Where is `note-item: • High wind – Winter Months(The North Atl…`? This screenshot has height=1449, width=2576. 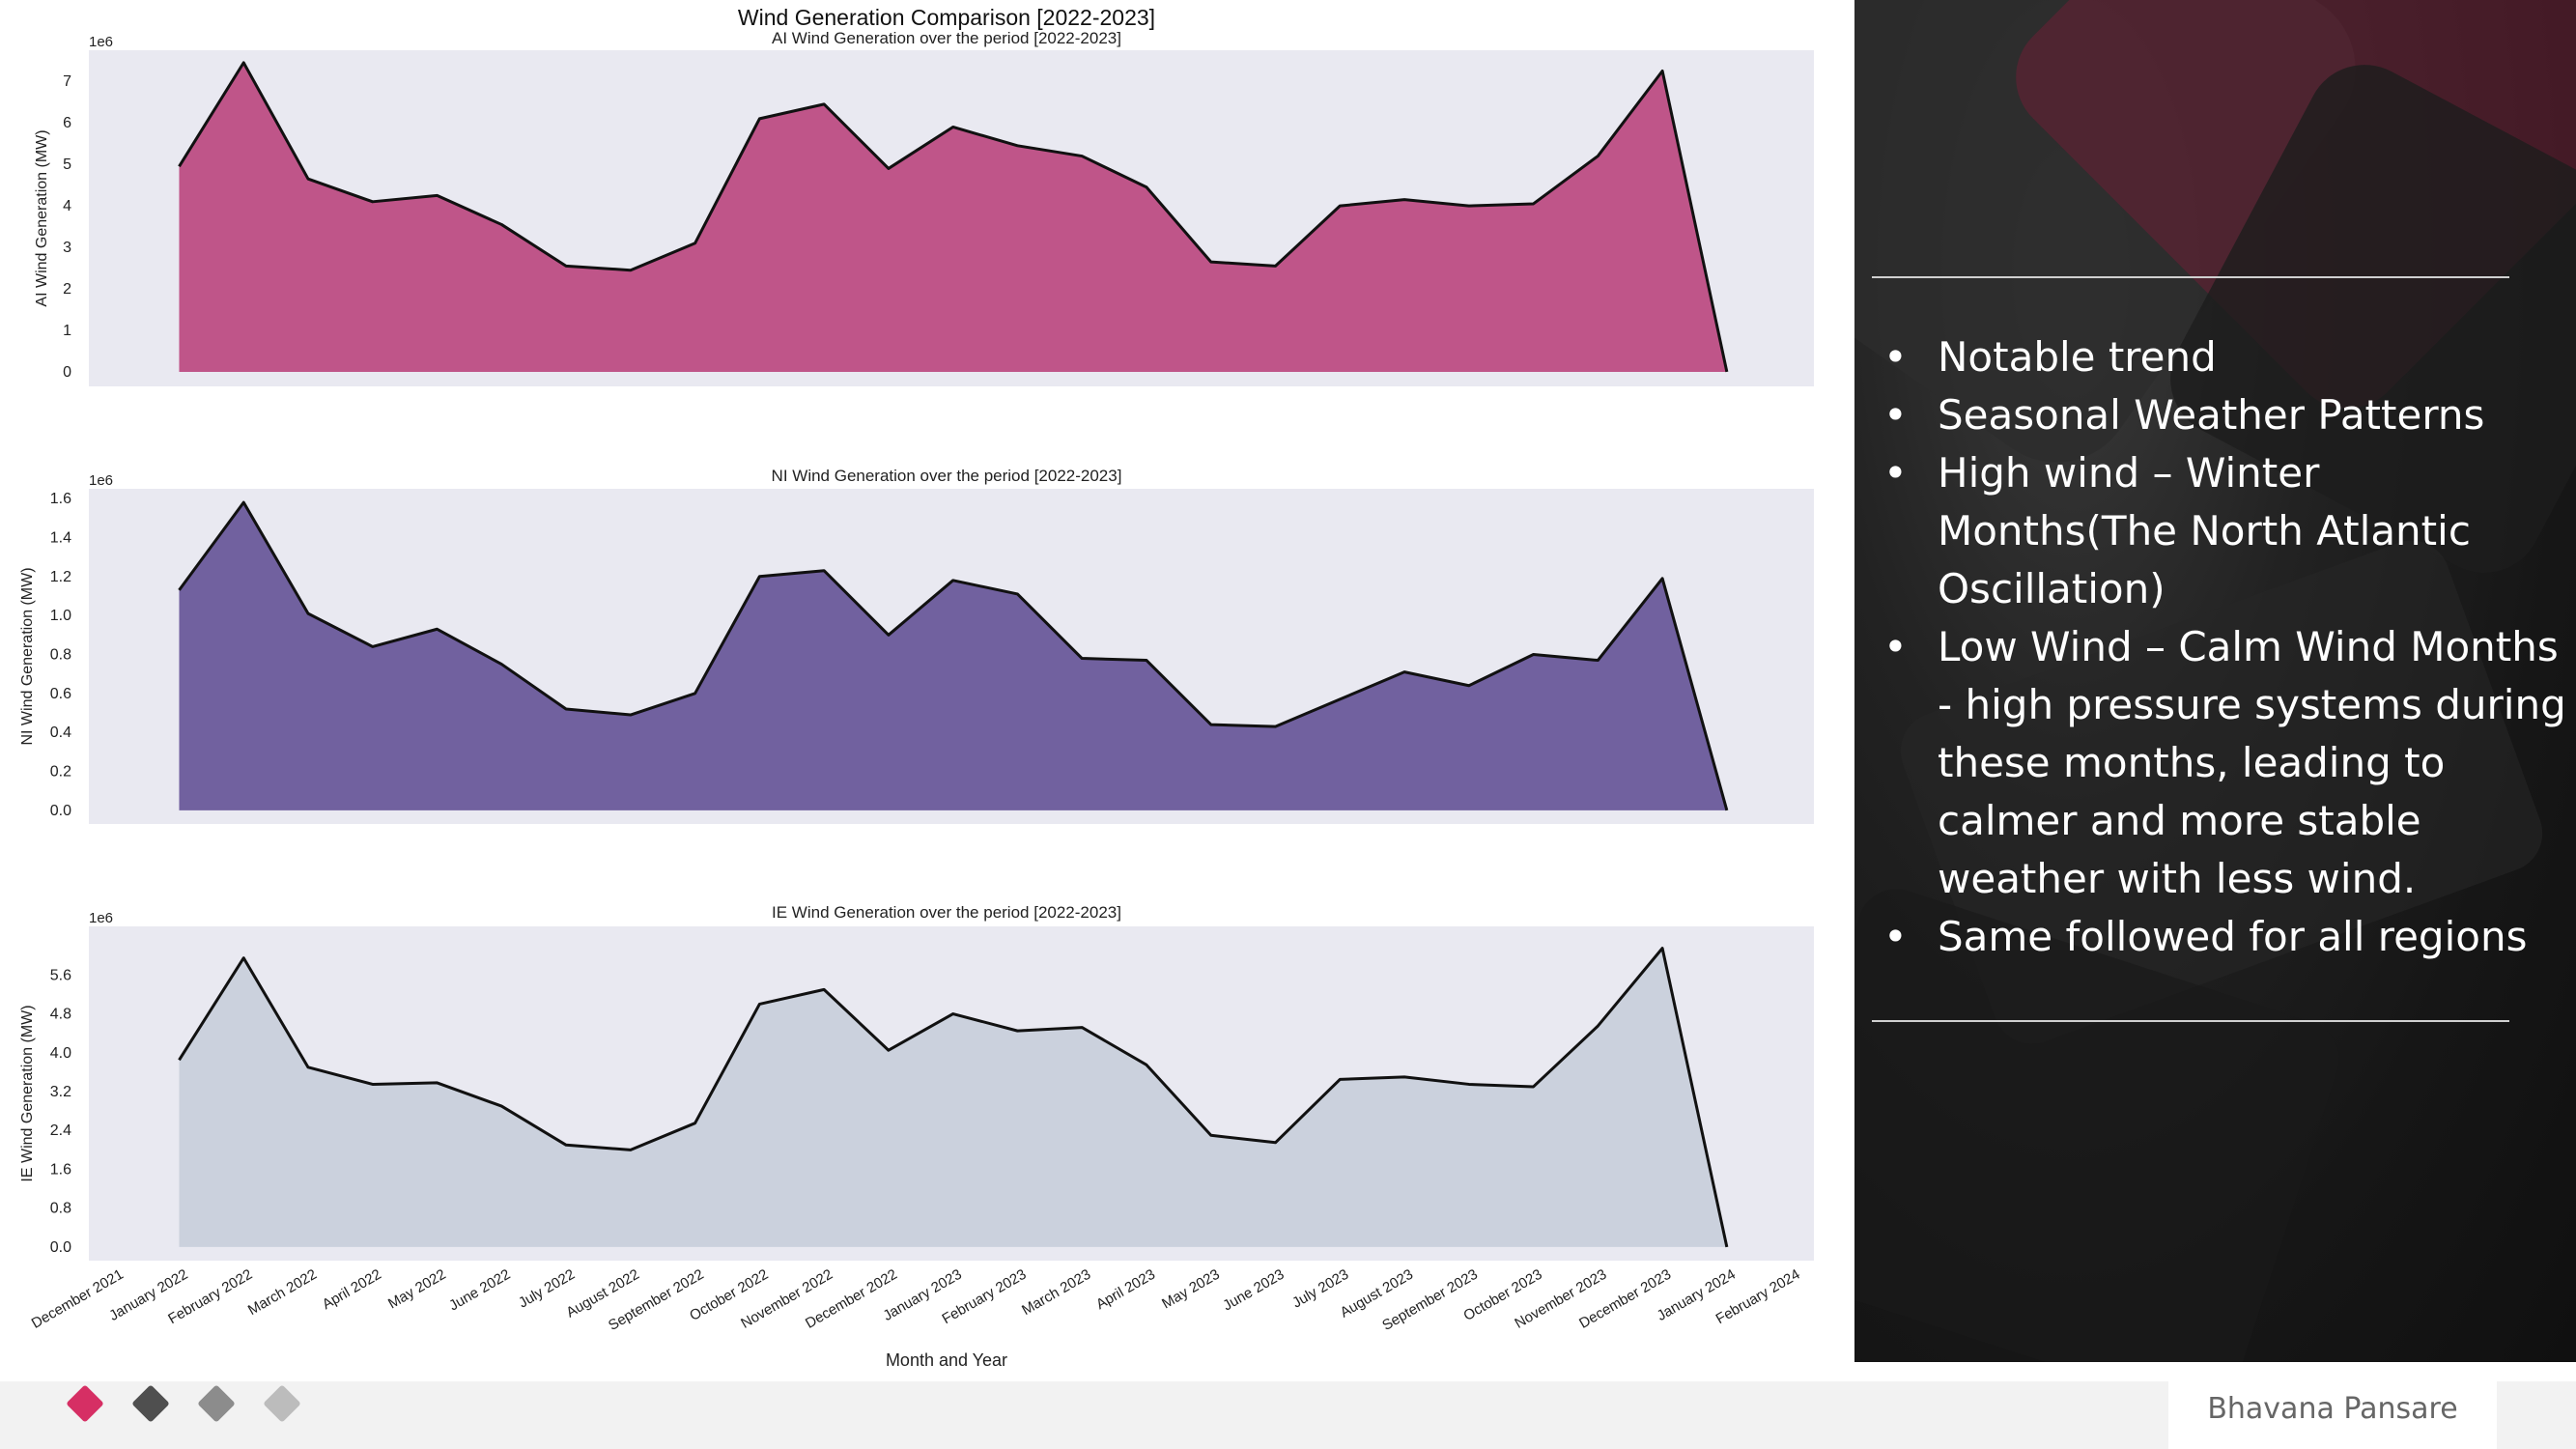 note-item: • High wind – Winter Months(The North Atl… is located at coordinates (2223, 531).